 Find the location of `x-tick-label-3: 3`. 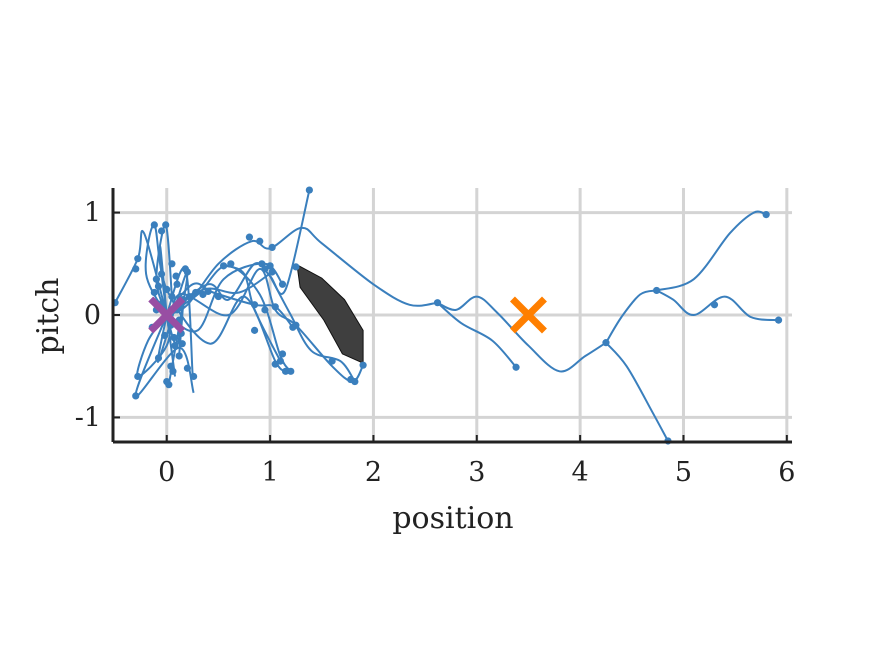

x-tick-label-3: 3 is located at coordinates (476, 472).